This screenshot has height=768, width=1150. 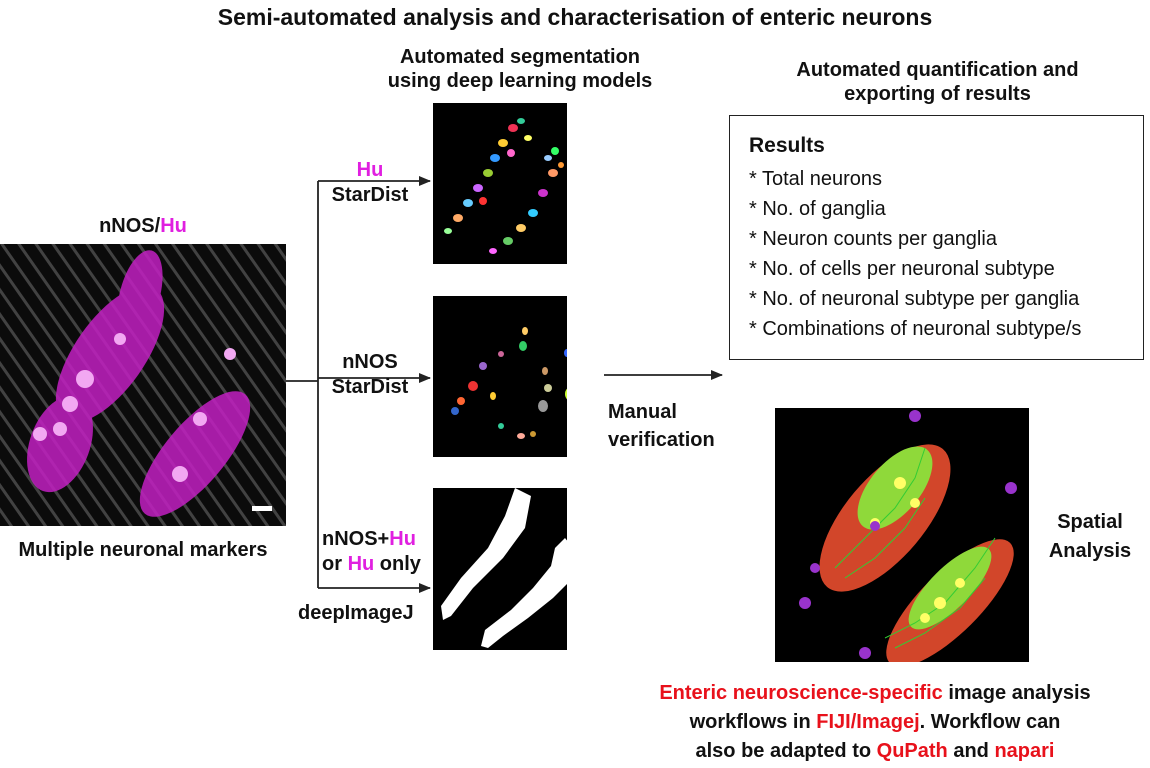 What do you see at coordinates (642, 412) in the screenshot?
I see `verification-line1: Manual` at bounding box center [642, 412].